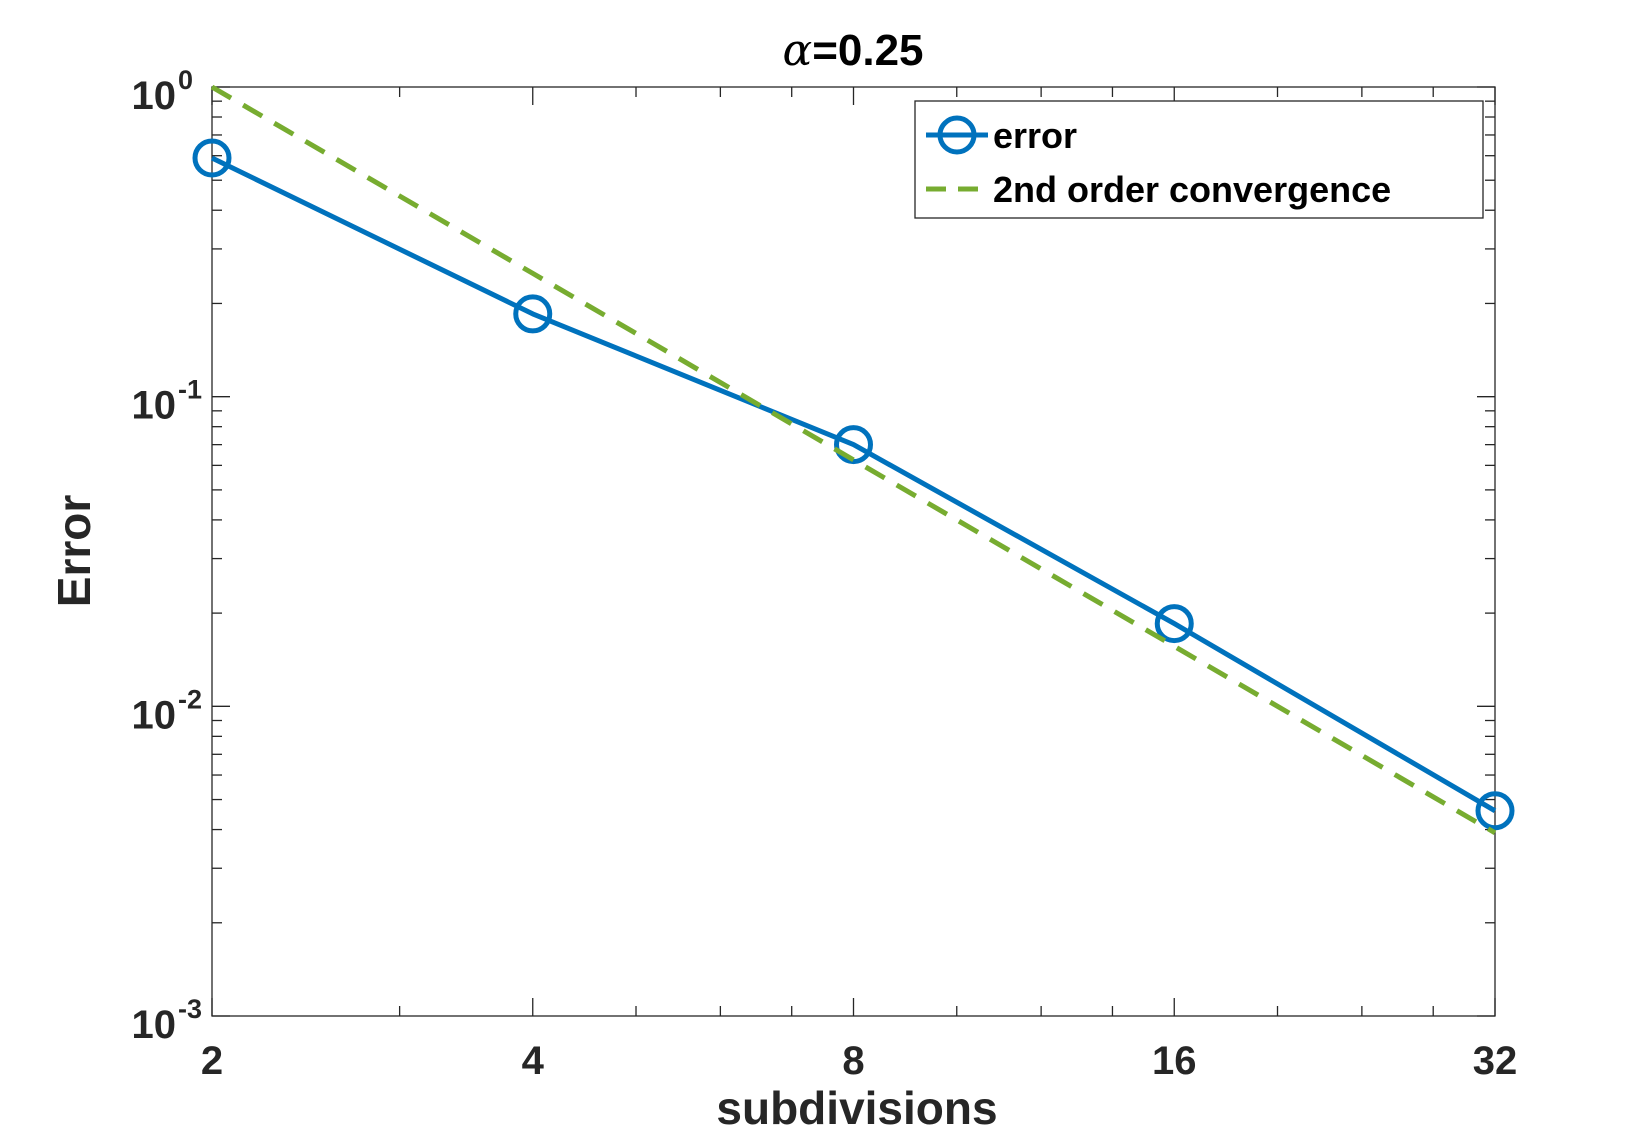  Describe the element at coordinates (533, 1061) in the screenshot. I see `x-tick-label: 4` at that location.